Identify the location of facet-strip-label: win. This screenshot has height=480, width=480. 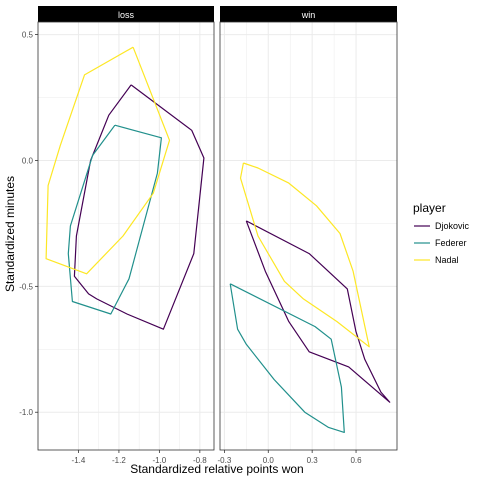
(308, 15).